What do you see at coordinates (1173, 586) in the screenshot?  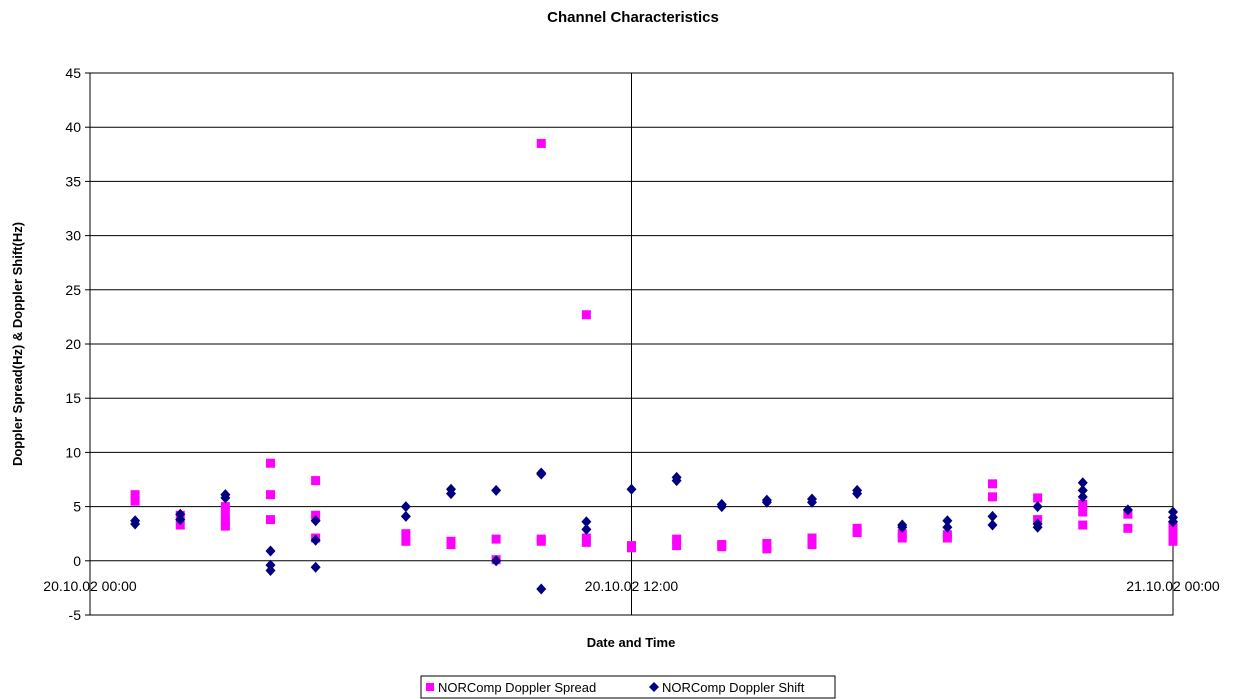 I see `x-tick-label: 21.10.02 00:00` at bounding box center [1173, 586].